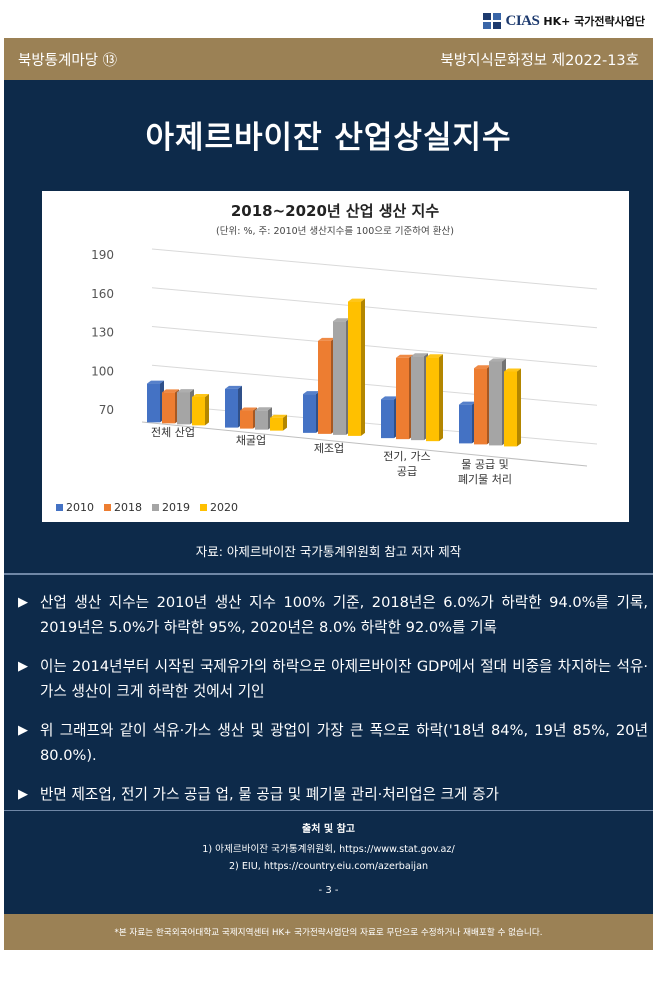 The height and width of the screenshot is (1000, 657). I want to click on logo-text: CIAS, so click(522, 20).